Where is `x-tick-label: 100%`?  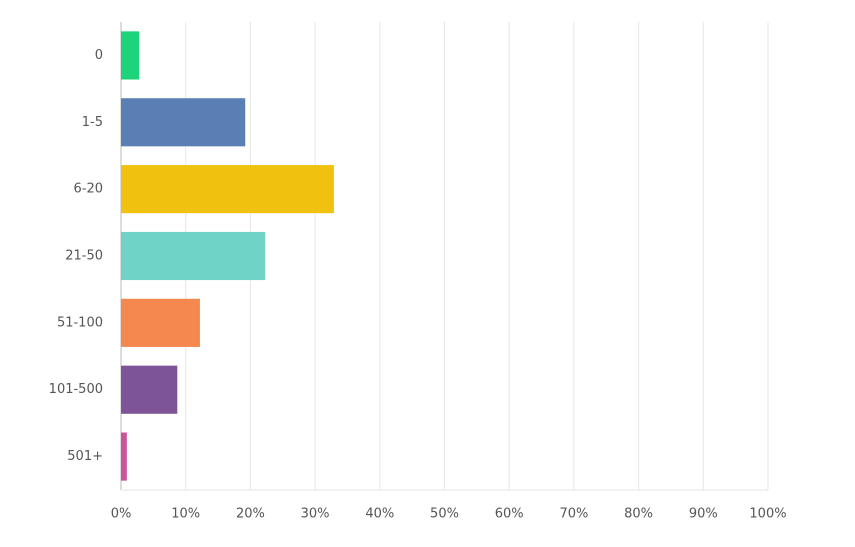
x-tick-label: 100% is located at coordinates (767, 514).